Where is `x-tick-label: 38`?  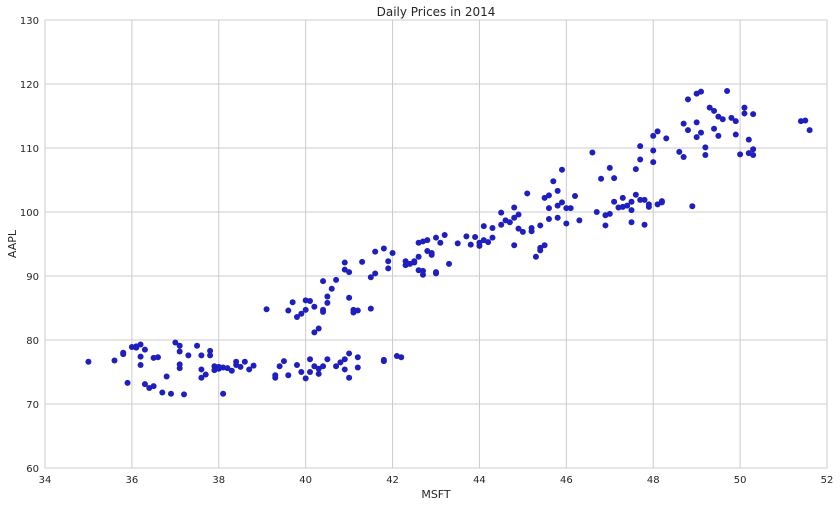
x-tick-label: 38 is located at coordinates (218, 480).